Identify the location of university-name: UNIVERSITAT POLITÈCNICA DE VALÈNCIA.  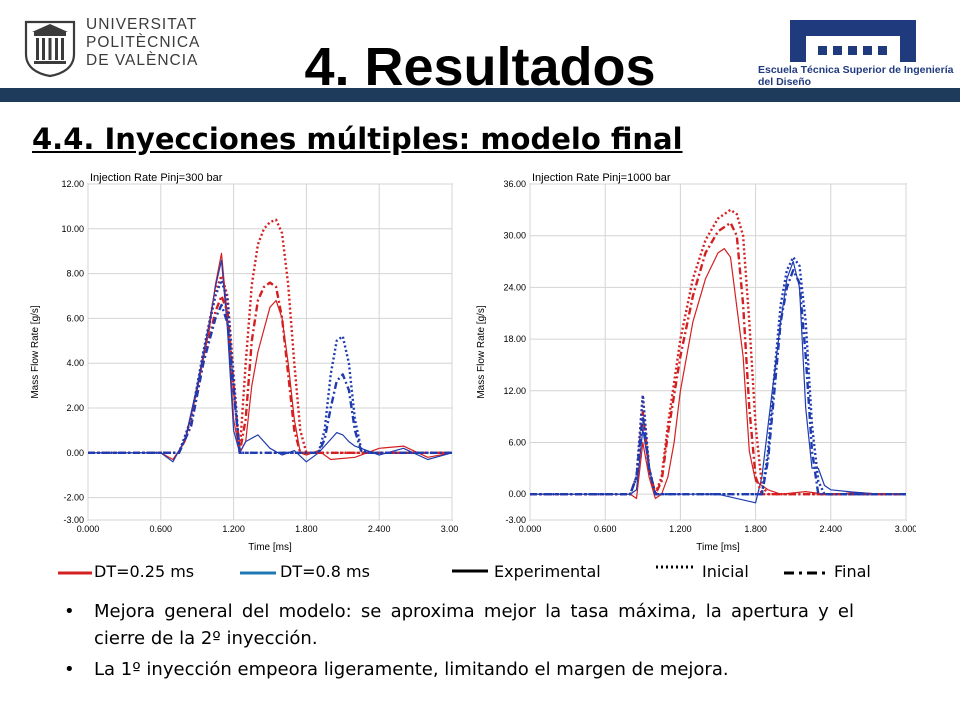
(143, 43).